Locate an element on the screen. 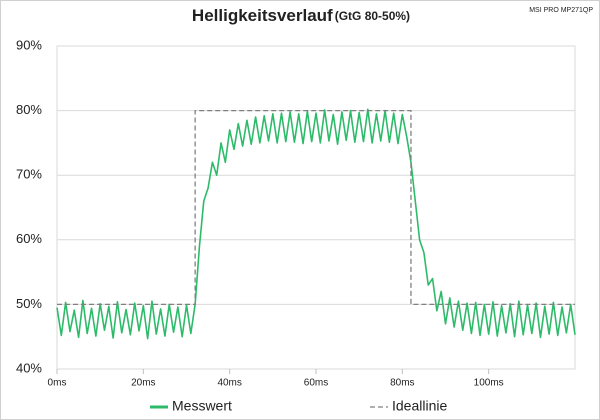 This screenshot has width=600, height=420. chart-title: Helligkeitsverlauf (GtG 80-50%) is located at coordinates (301, 15).